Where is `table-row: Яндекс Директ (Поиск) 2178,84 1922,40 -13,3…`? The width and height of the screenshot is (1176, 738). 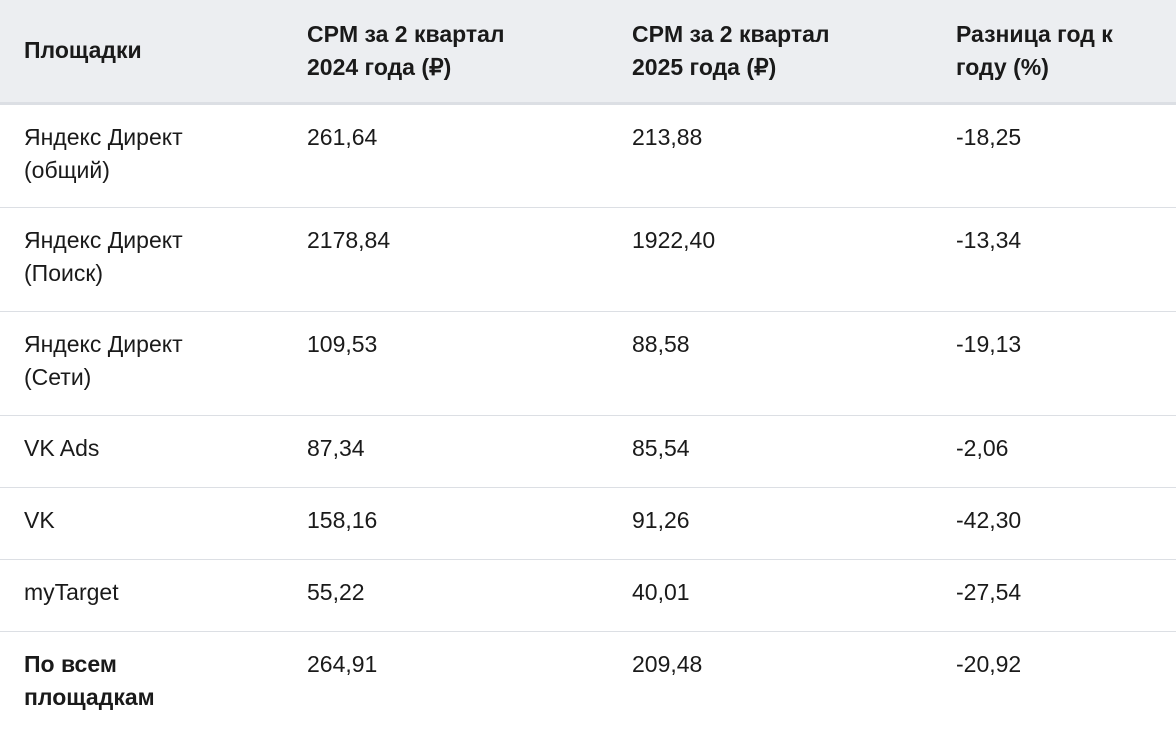
table-row: Яндекс Директ (Поиск) 2178,84 1922,40 -13,3… is located at coordinates (588, 259).